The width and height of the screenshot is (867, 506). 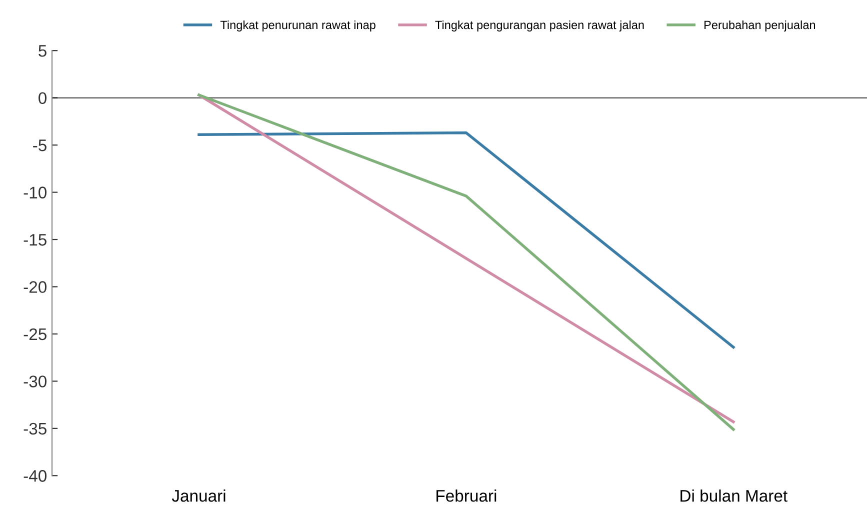 What do you see at coordinates (466, 496) in the screenshot?
I see `x-tick-label: Februari` at bounding box center [466, 496].